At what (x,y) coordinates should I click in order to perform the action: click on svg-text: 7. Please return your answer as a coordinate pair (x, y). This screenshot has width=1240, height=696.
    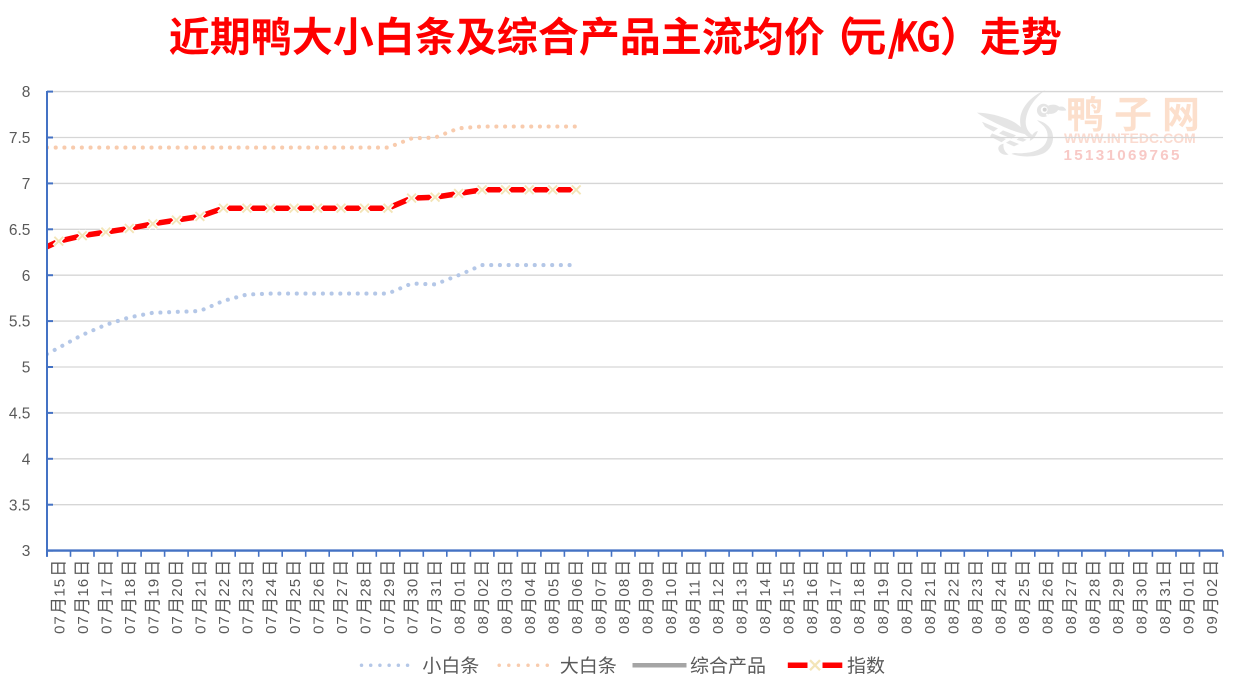
    Looking at the image, I should click on (26, 184).